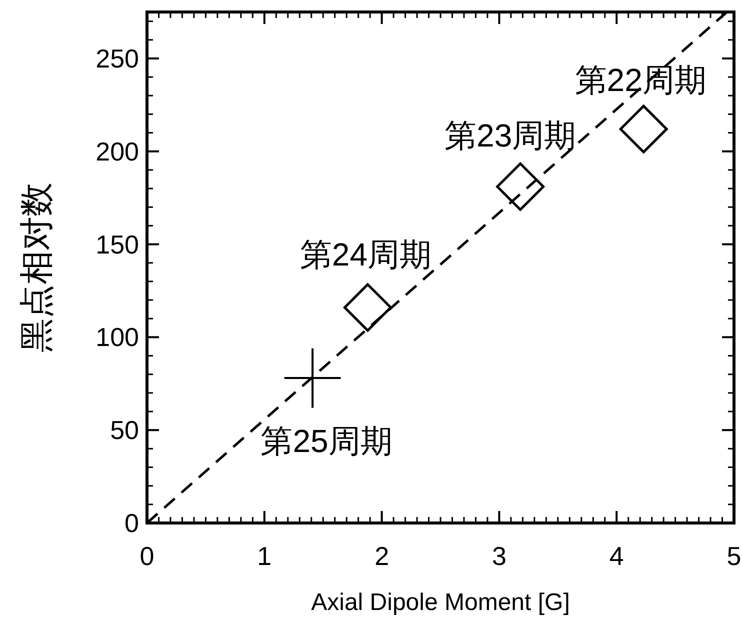  I want to click on y-tick-label: 50, so click(124, 430).